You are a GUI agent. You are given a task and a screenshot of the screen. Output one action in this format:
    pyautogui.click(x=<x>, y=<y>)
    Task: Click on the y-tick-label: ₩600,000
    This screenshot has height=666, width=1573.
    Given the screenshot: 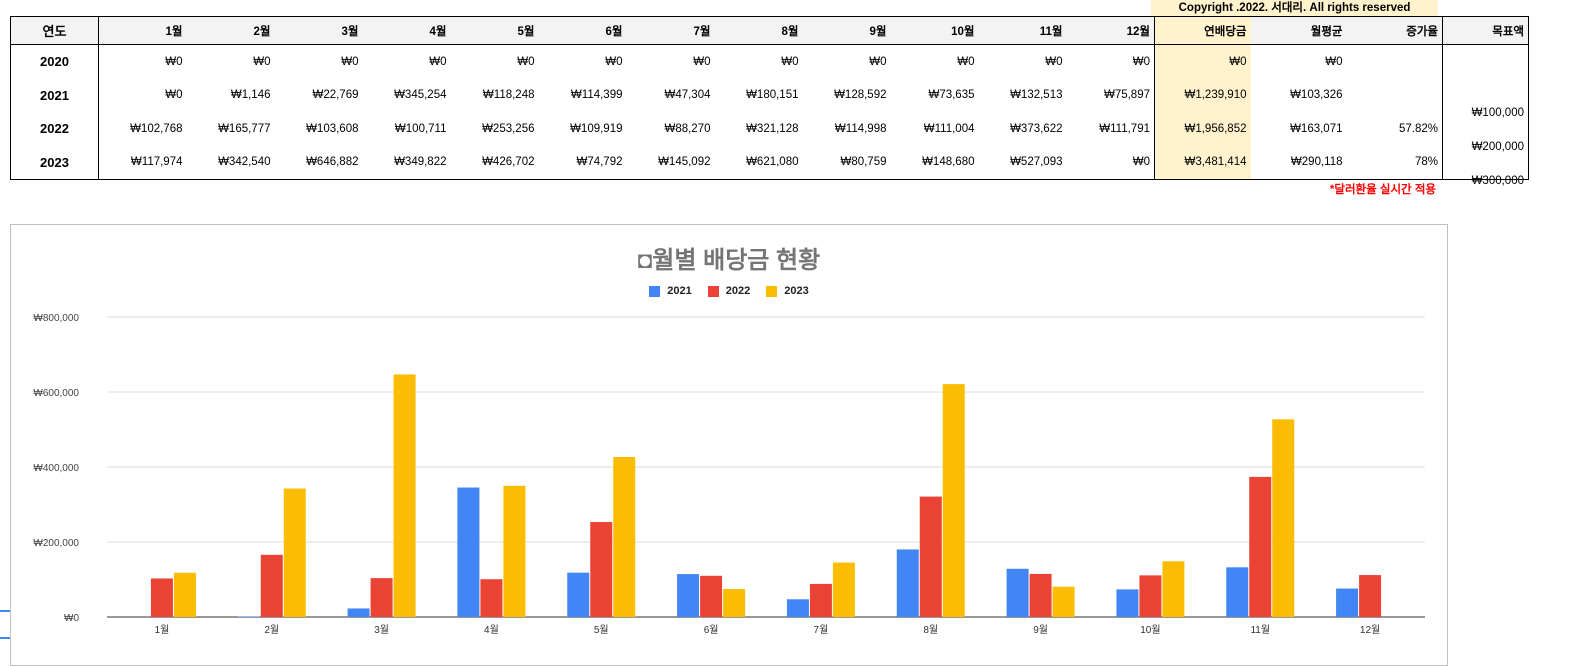 What is the action you would take?
    pyautogui.click(x=56, y=393)
    